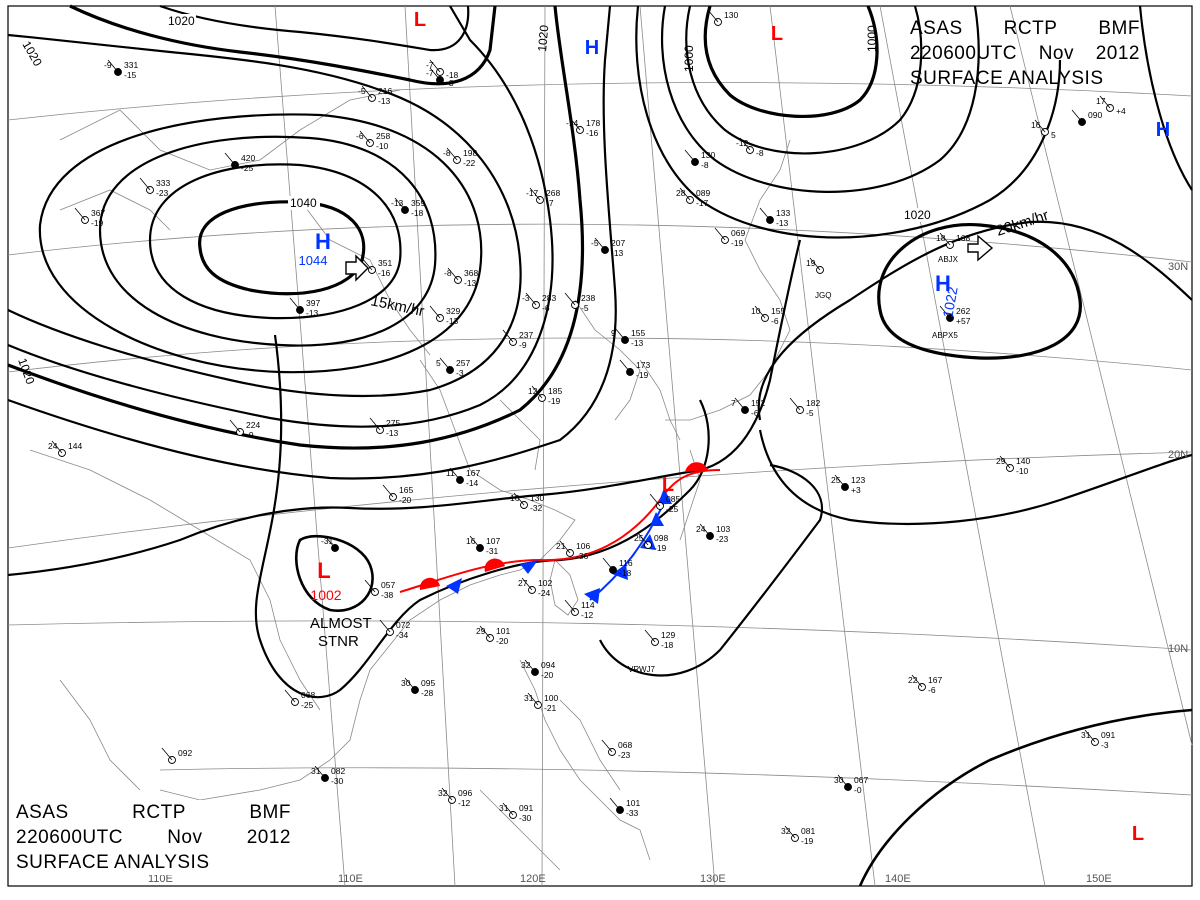 This screenshot has width=1200, height=900. I want to click on station-dewpoint: -24, so click(544, 593).